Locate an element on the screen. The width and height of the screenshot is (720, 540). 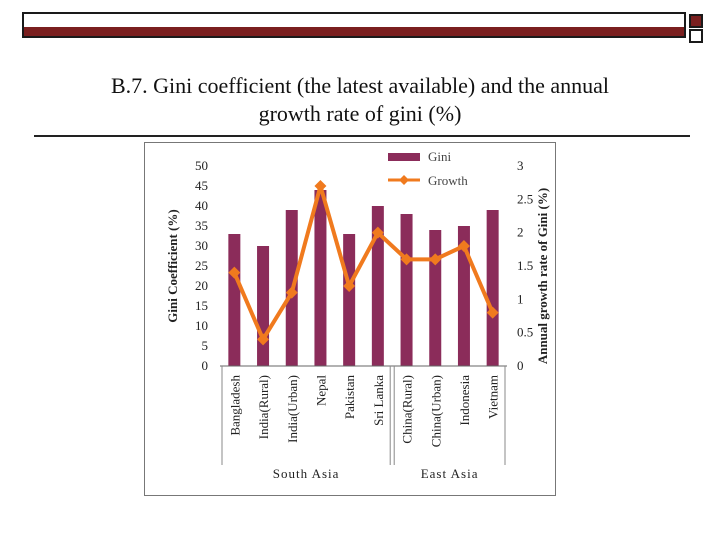
category-label: China(Rural) is located at coordinates (407, 409).